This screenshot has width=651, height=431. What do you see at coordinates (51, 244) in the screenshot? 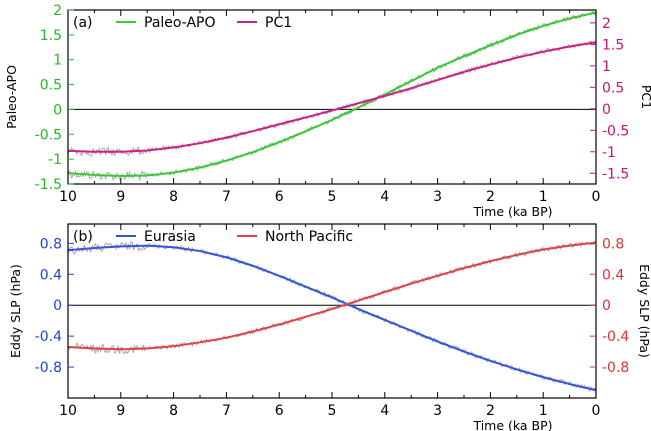
I see `left-y-tick-label: 0.8` at bounding box center [51, 244].